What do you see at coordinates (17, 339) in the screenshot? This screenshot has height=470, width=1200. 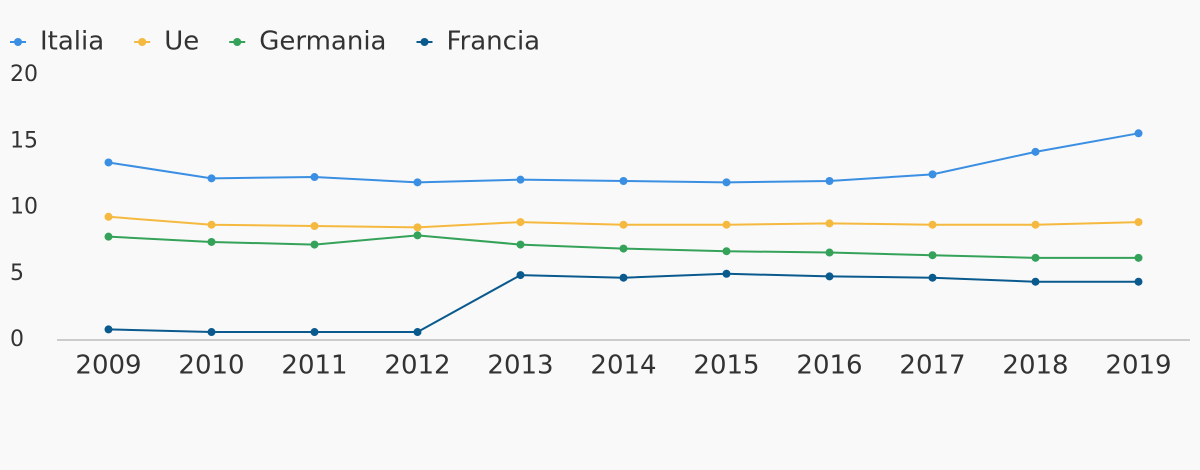 I see `y-tick-label: 0` at bounding box center [17, 339].